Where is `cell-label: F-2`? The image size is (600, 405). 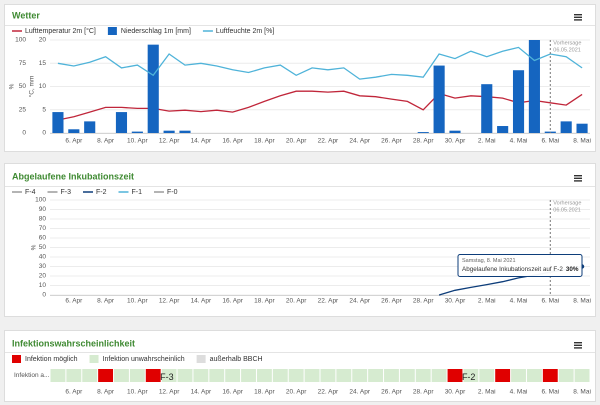 cell-label: F-2 is located at coordinates (469, 377).